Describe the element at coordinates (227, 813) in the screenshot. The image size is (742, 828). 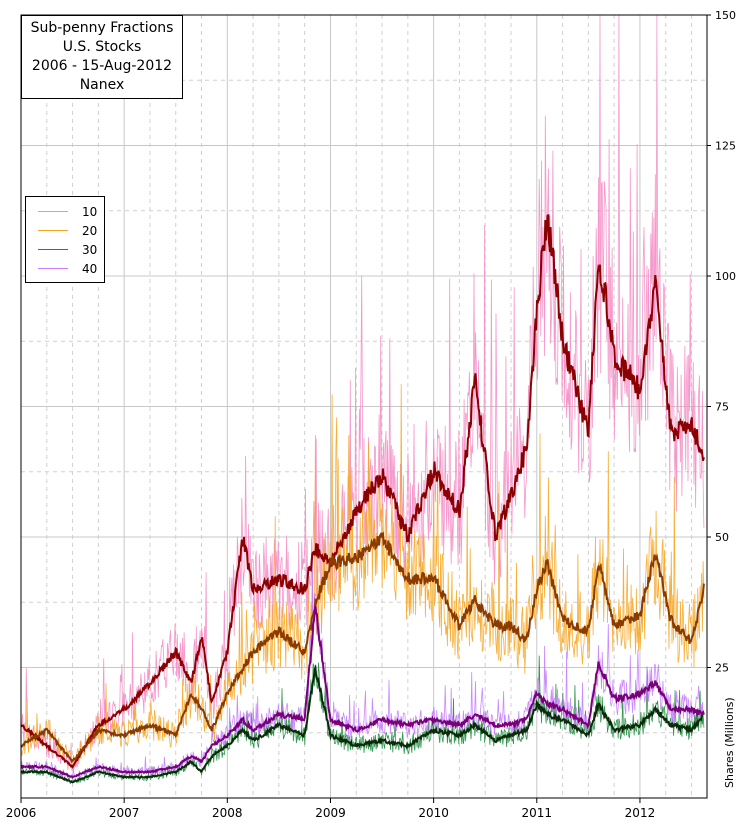
I see `x-tick-label: 2008` at that location.